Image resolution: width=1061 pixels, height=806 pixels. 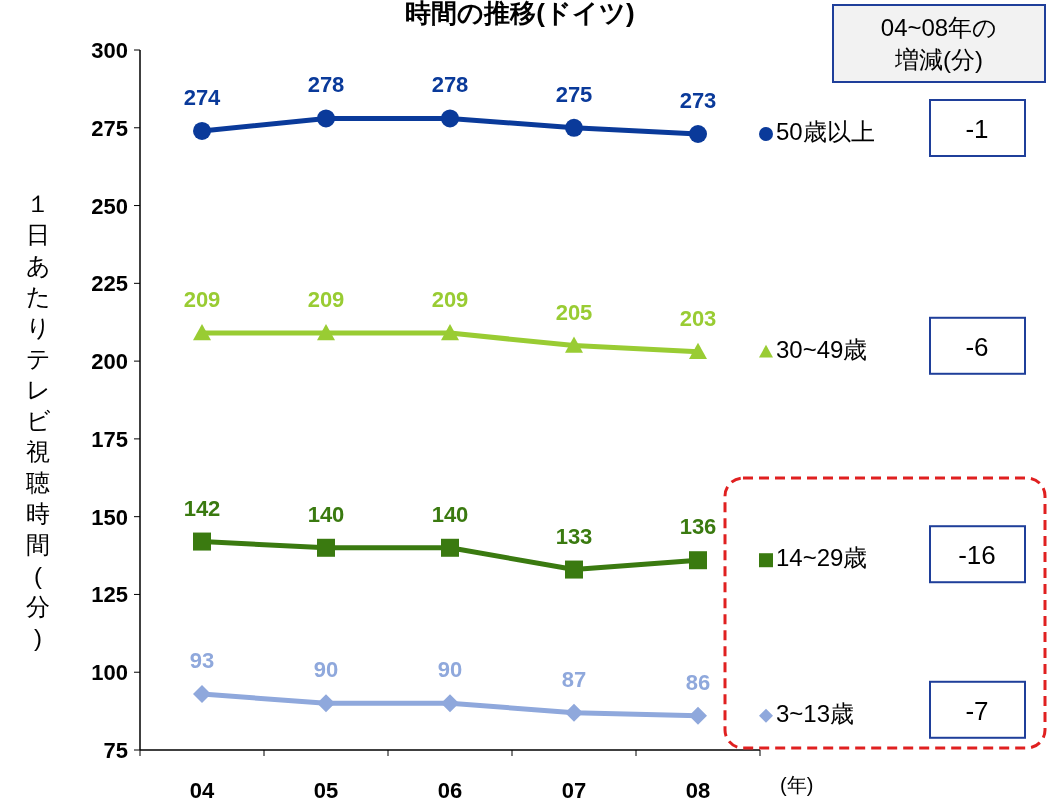 What do you see at coordinates (574, 536) in the screenshot?
I see `data-label: 133` at bounding box center [574, 536].